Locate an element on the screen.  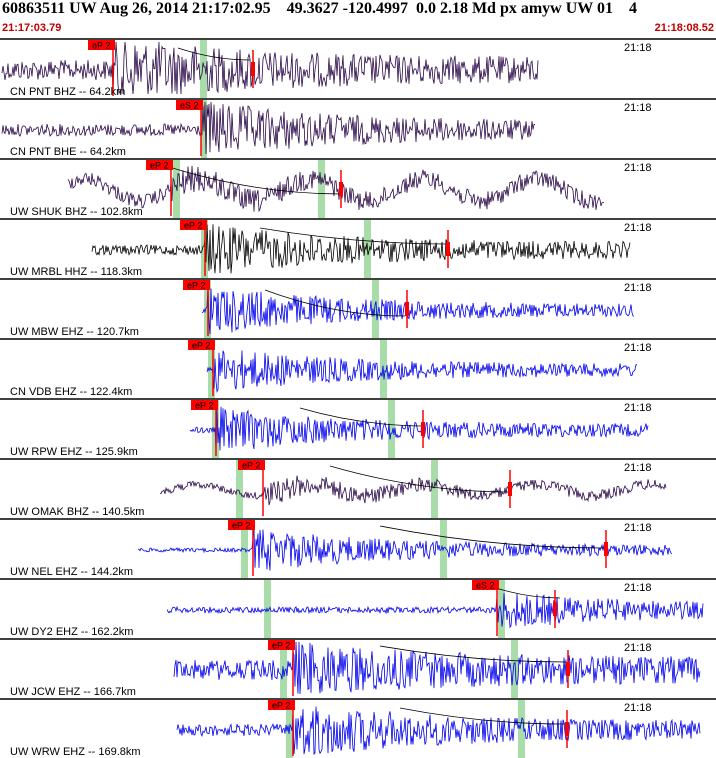
trace-panel: eP 2 21:18 UW SHUK BHZ -- 102.8km is located at coordinates (358, 188).